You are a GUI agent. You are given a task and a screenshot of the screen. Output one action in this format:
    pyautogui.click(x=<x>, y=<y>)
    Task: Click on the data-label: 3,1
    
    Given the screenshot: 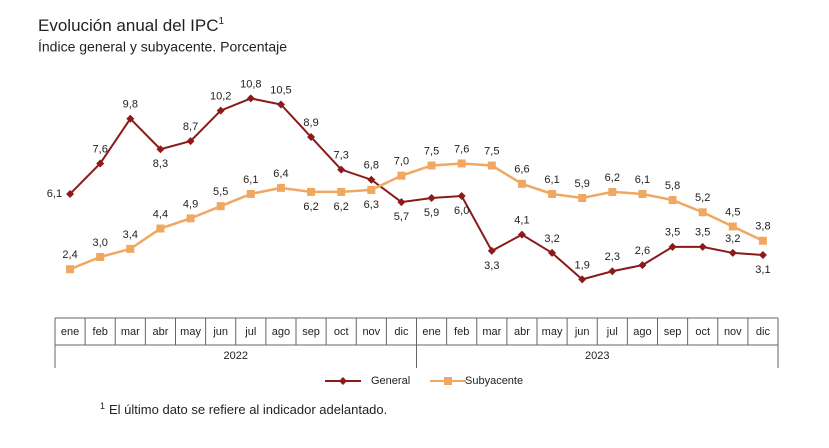 What is the action you would take?
    pyautogui.click(x=762, y=270)
    